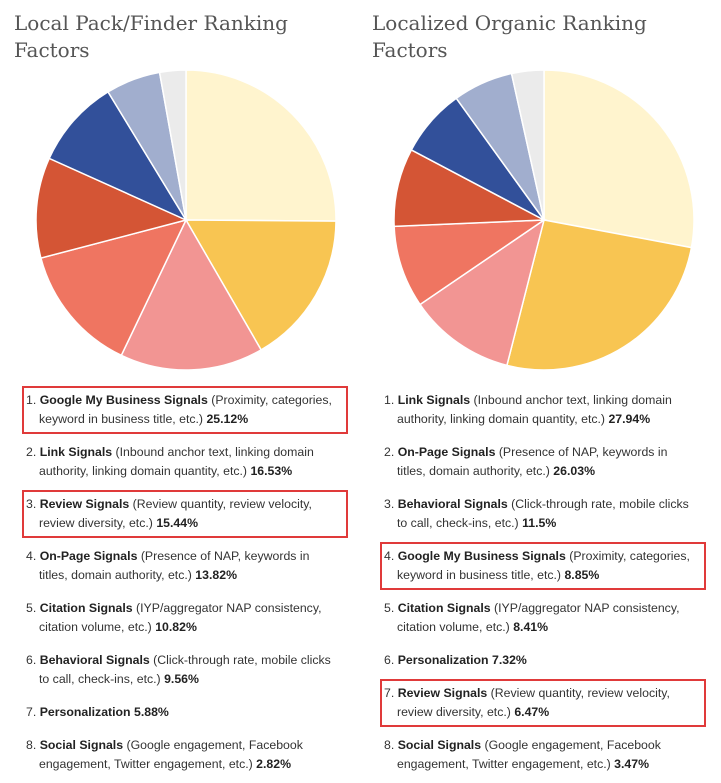 This screenshot has width=721, height=783. Describe the element at coordinates (532, 712) in the screenshot. I see `factor-value: 6.47%` at that location.